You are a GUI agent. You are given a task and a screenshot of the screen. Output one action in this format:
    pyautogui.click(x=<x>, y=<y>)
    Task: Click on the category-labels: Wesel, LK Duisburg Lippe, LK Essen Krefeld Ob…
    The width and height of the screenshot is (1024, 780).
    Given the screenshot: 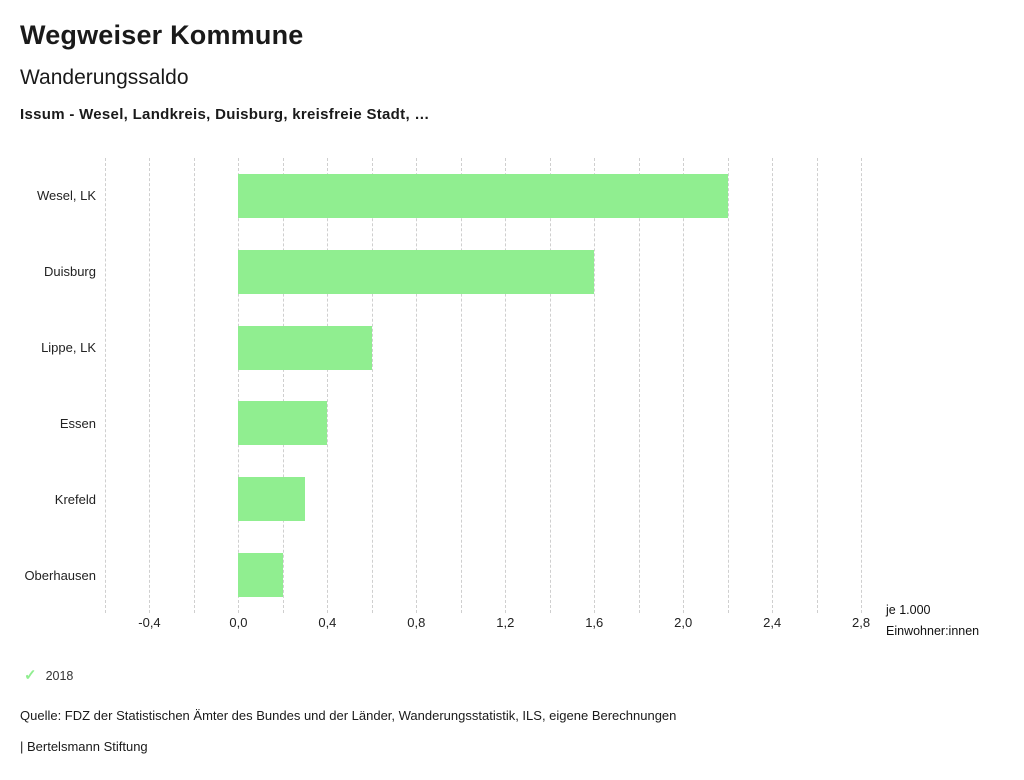 What is the action you would take?
    pyautogui.click(x=48, y=385)
    